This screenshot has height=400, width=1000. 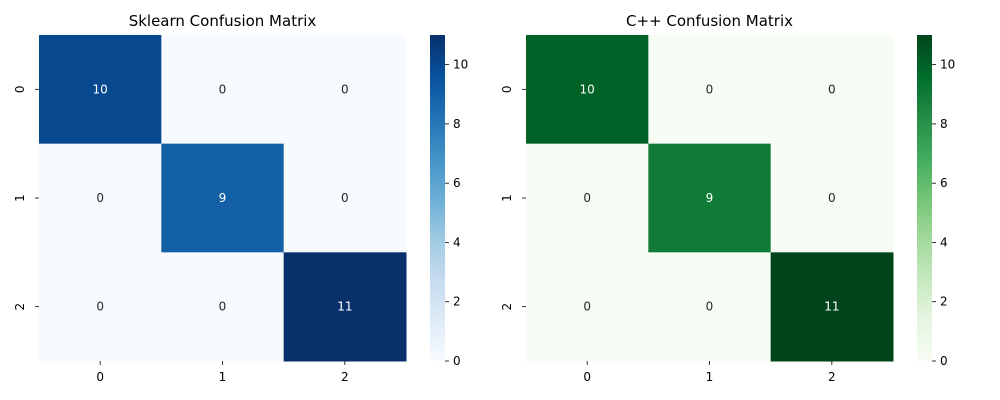 I want to click on sklearn-x-tick-label: 1, so click(x=223, y=377).